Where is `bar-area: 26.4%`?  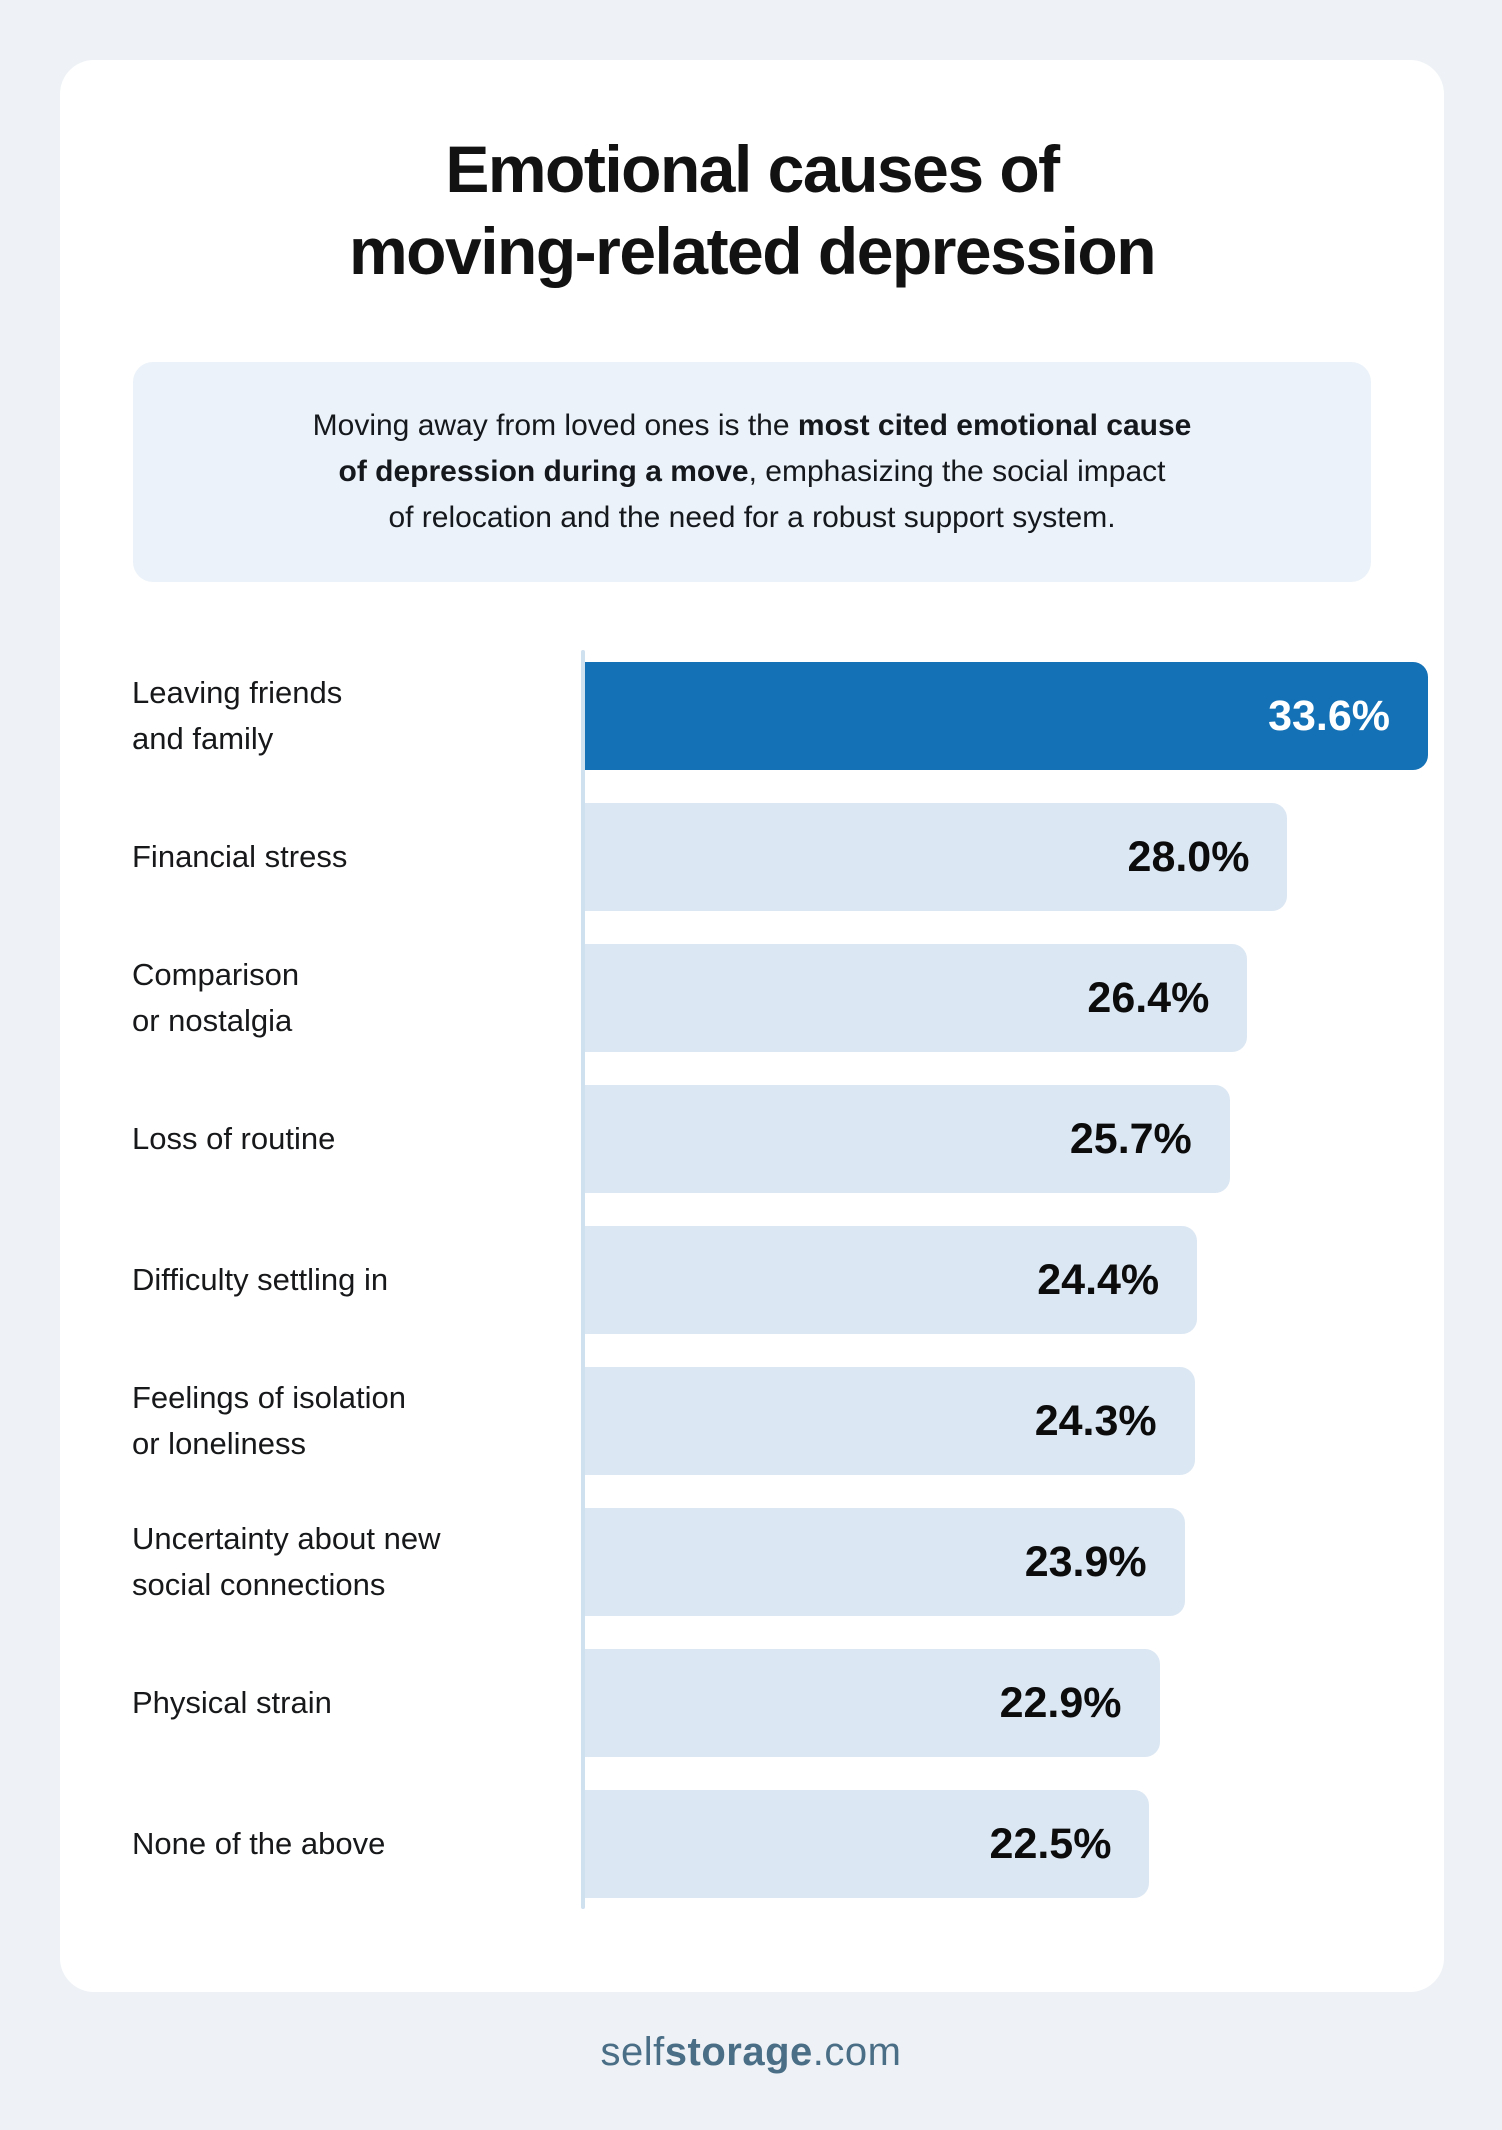 bar-area: 26.4% is located at coordinates (1006, 998).